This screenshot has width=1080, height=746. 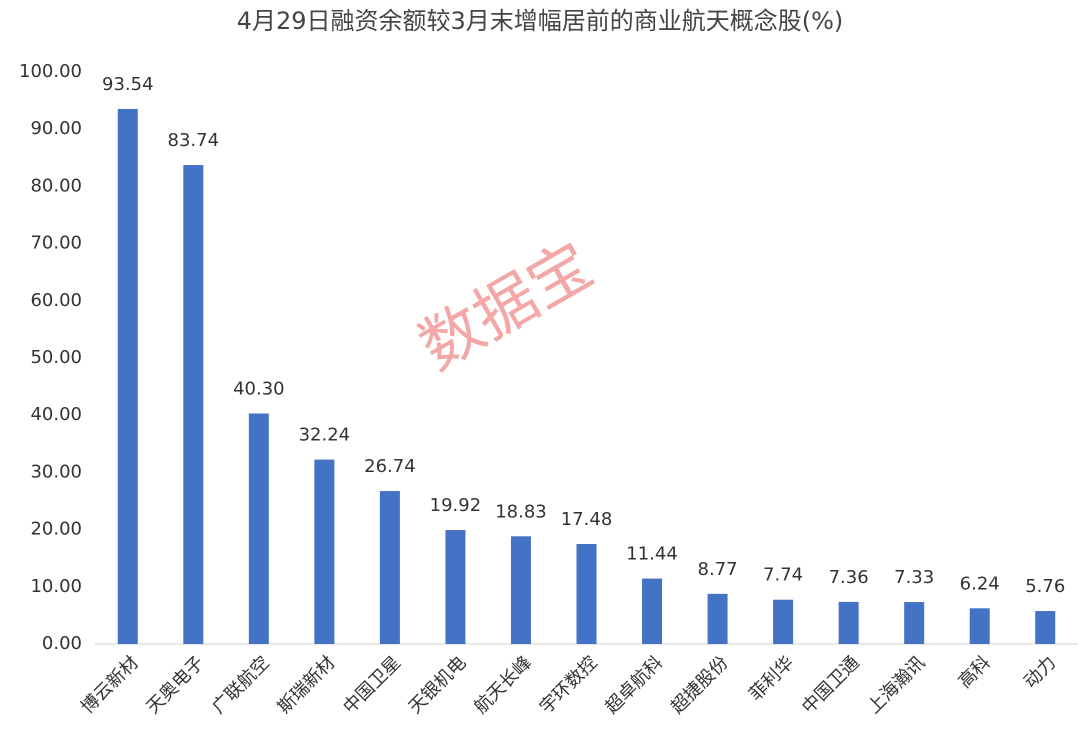 What do you see at coordinates (56, 357) in the screenshot?
I see `y-tick-label: 50.00` at bounding box center [56, 357].